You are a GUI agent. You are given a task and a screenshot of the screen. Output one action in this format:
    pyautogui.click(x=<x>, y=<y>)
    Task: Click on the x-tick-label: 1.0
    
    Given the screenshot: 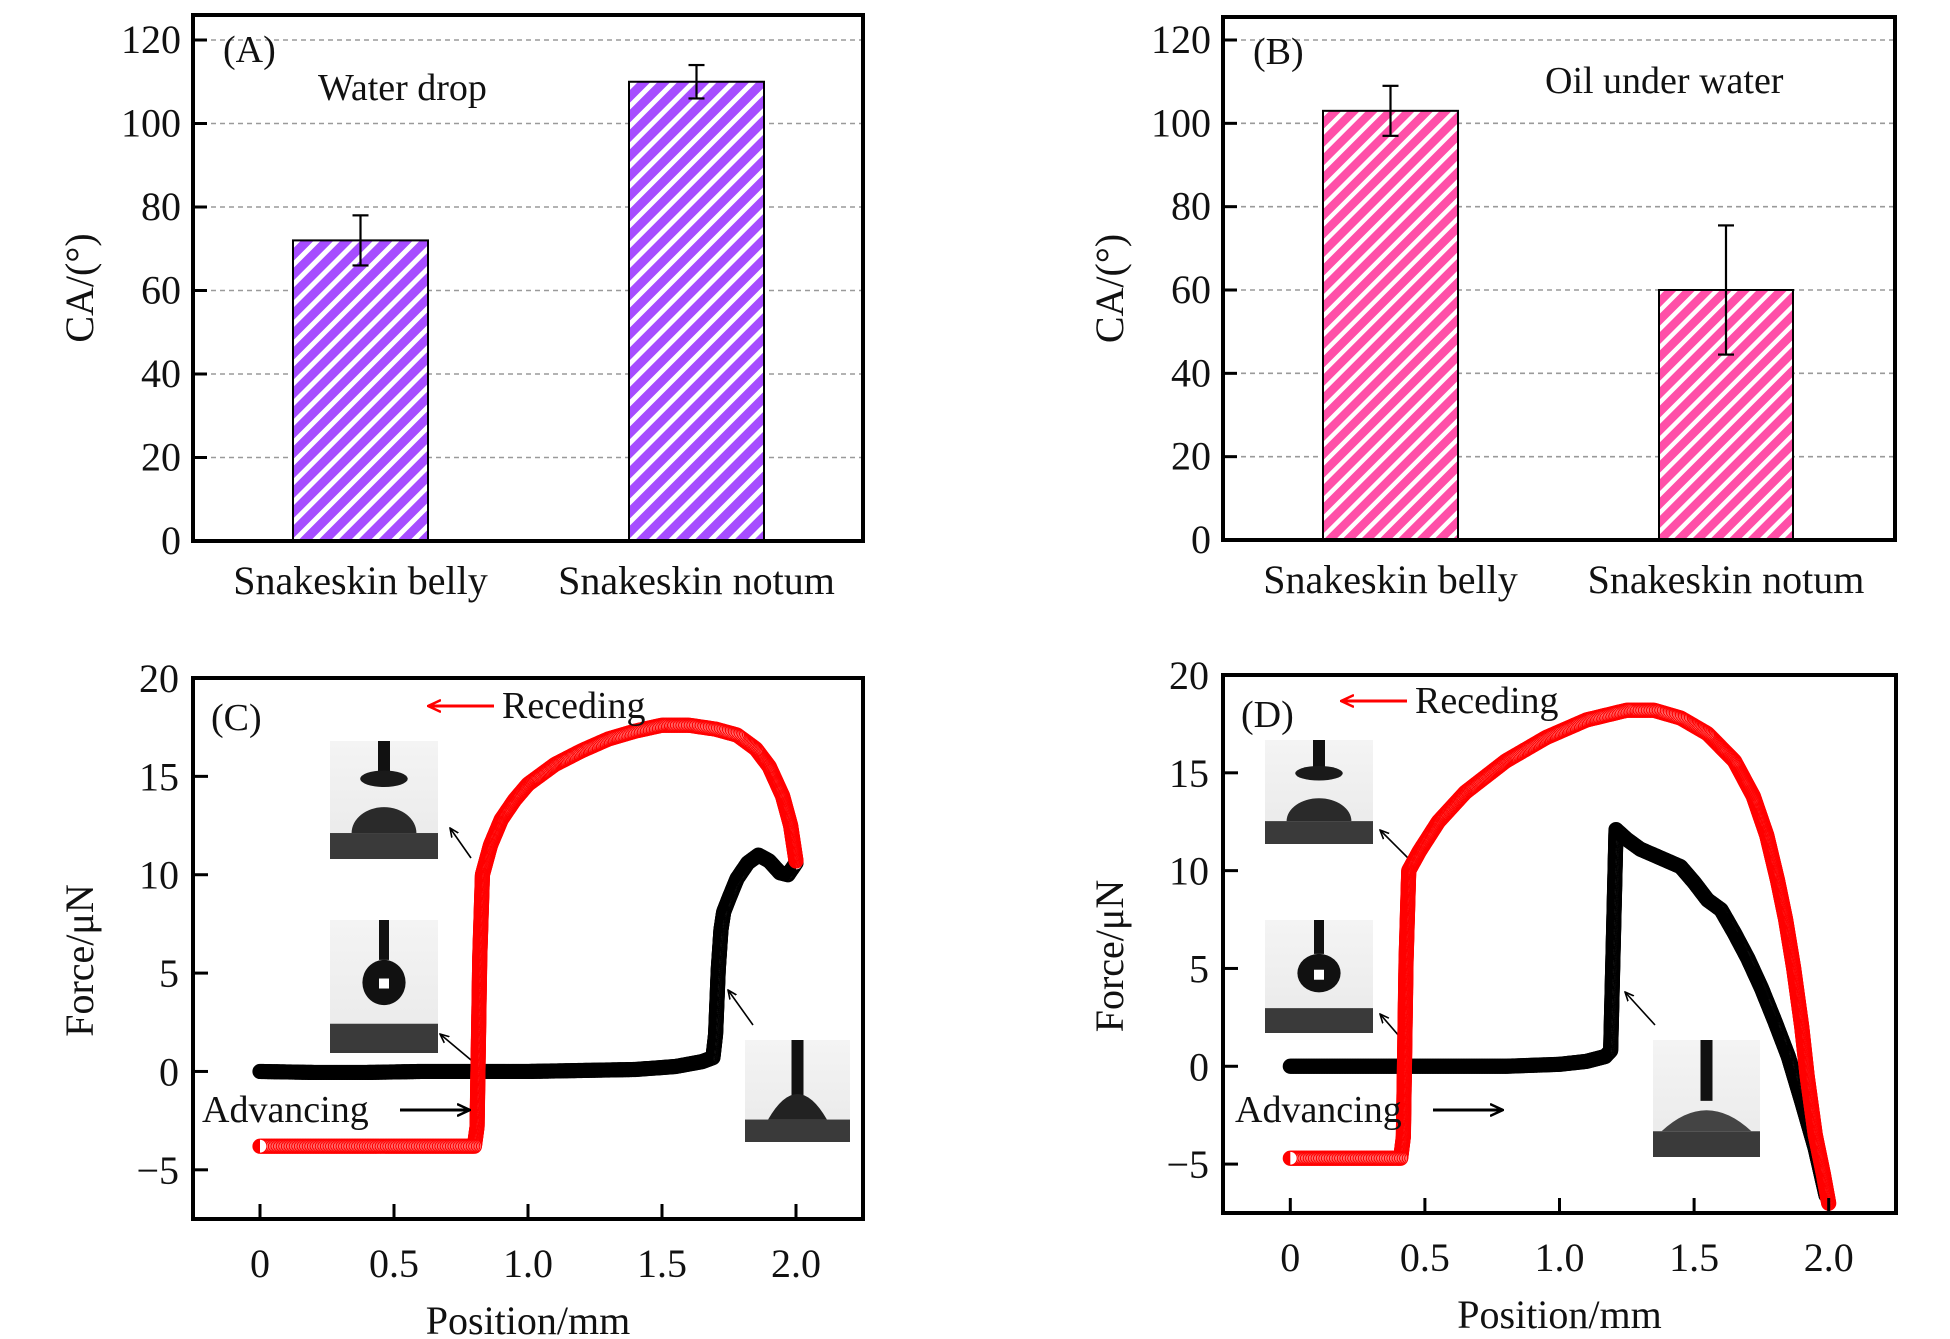 What is the action you would take?
    pyautogui.click(x=528, y=1263)
    